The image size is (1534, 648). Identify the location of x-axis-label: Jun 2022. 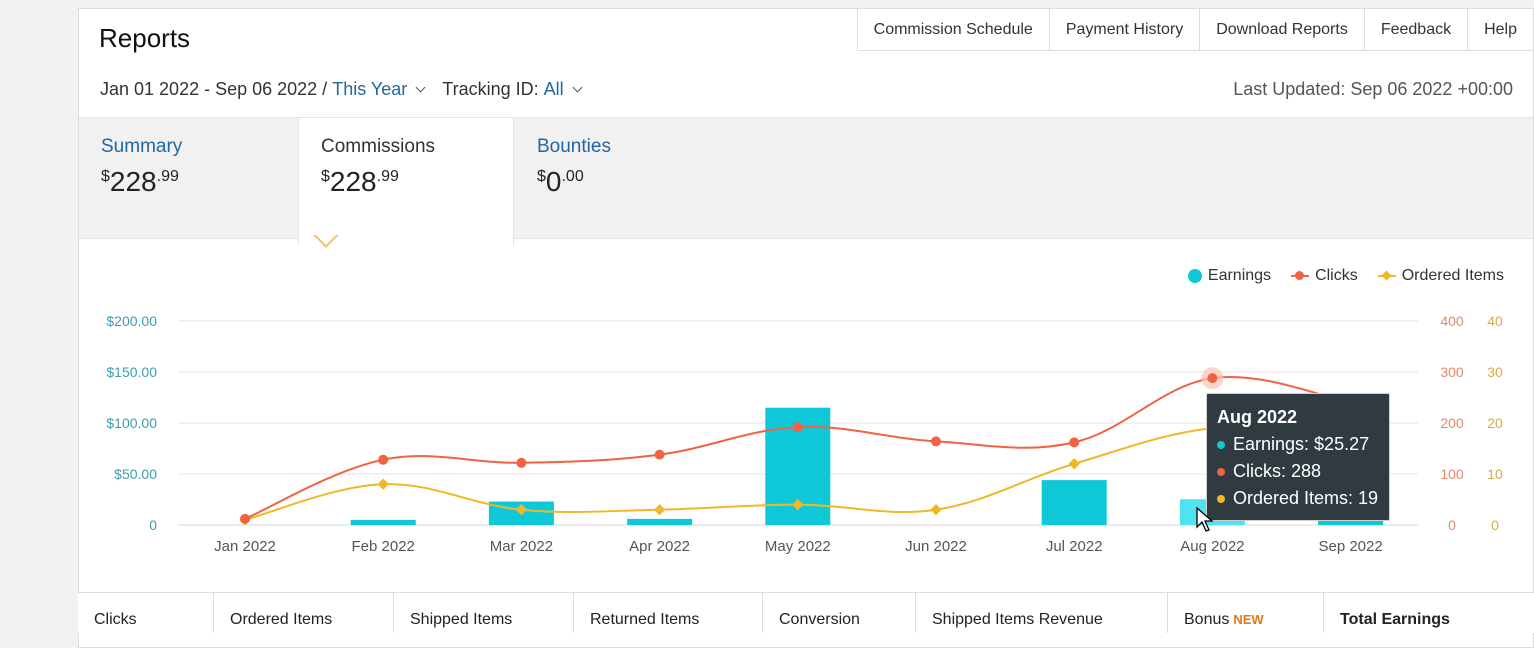
(936, 546).